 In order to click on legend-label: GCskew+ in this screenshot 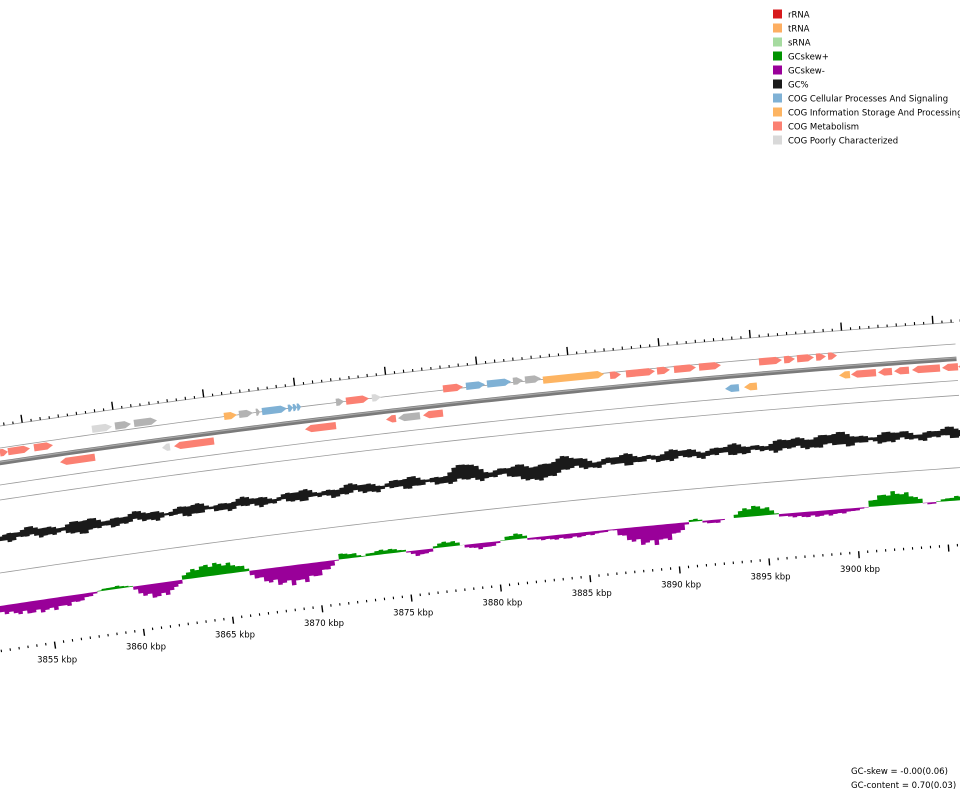, I will do `click(808, 58)`.